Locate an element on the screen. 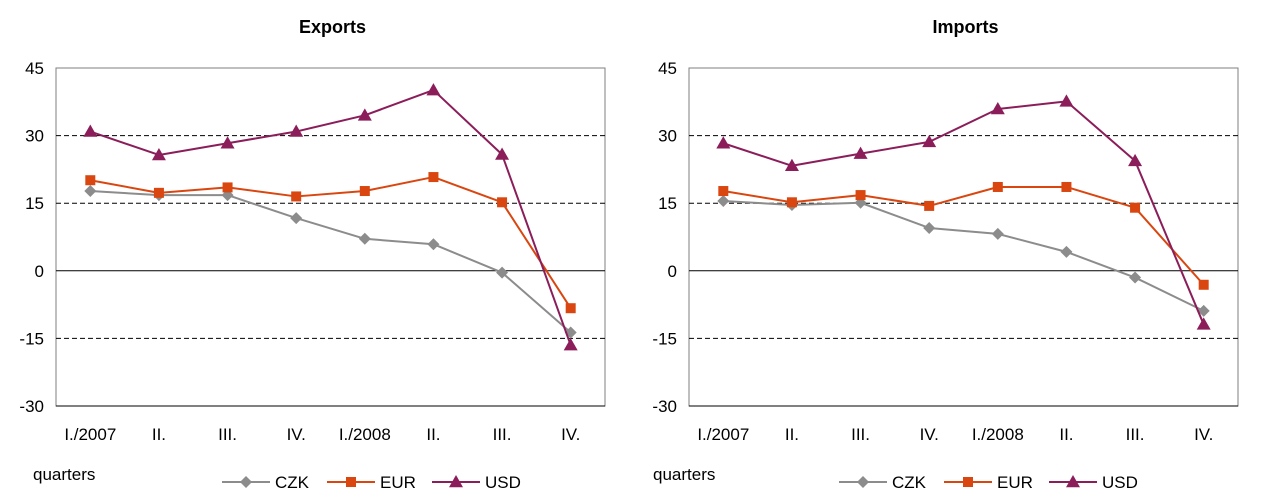 Image resolution: width=1263 pixels, height=495 pixels. exports-y-tick-label: 30 is located at coordinates (34, 136).